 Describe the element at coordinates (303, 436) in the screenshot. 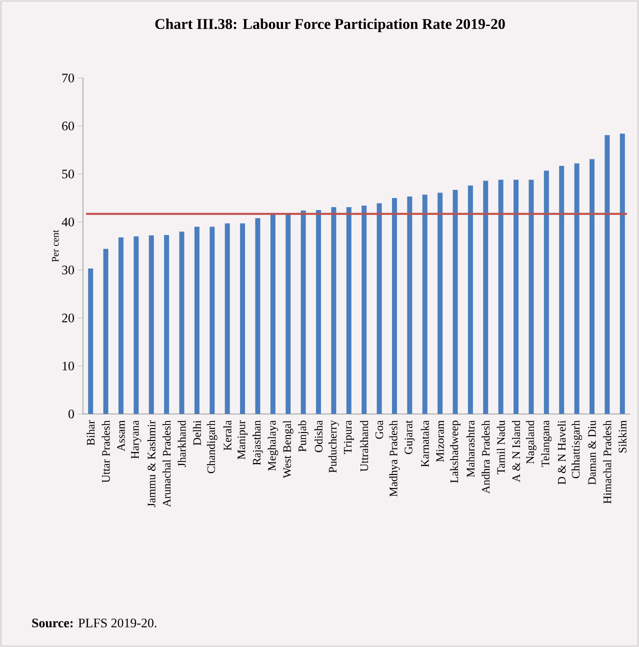

I see `x-tick-label: Punjab` at that location.